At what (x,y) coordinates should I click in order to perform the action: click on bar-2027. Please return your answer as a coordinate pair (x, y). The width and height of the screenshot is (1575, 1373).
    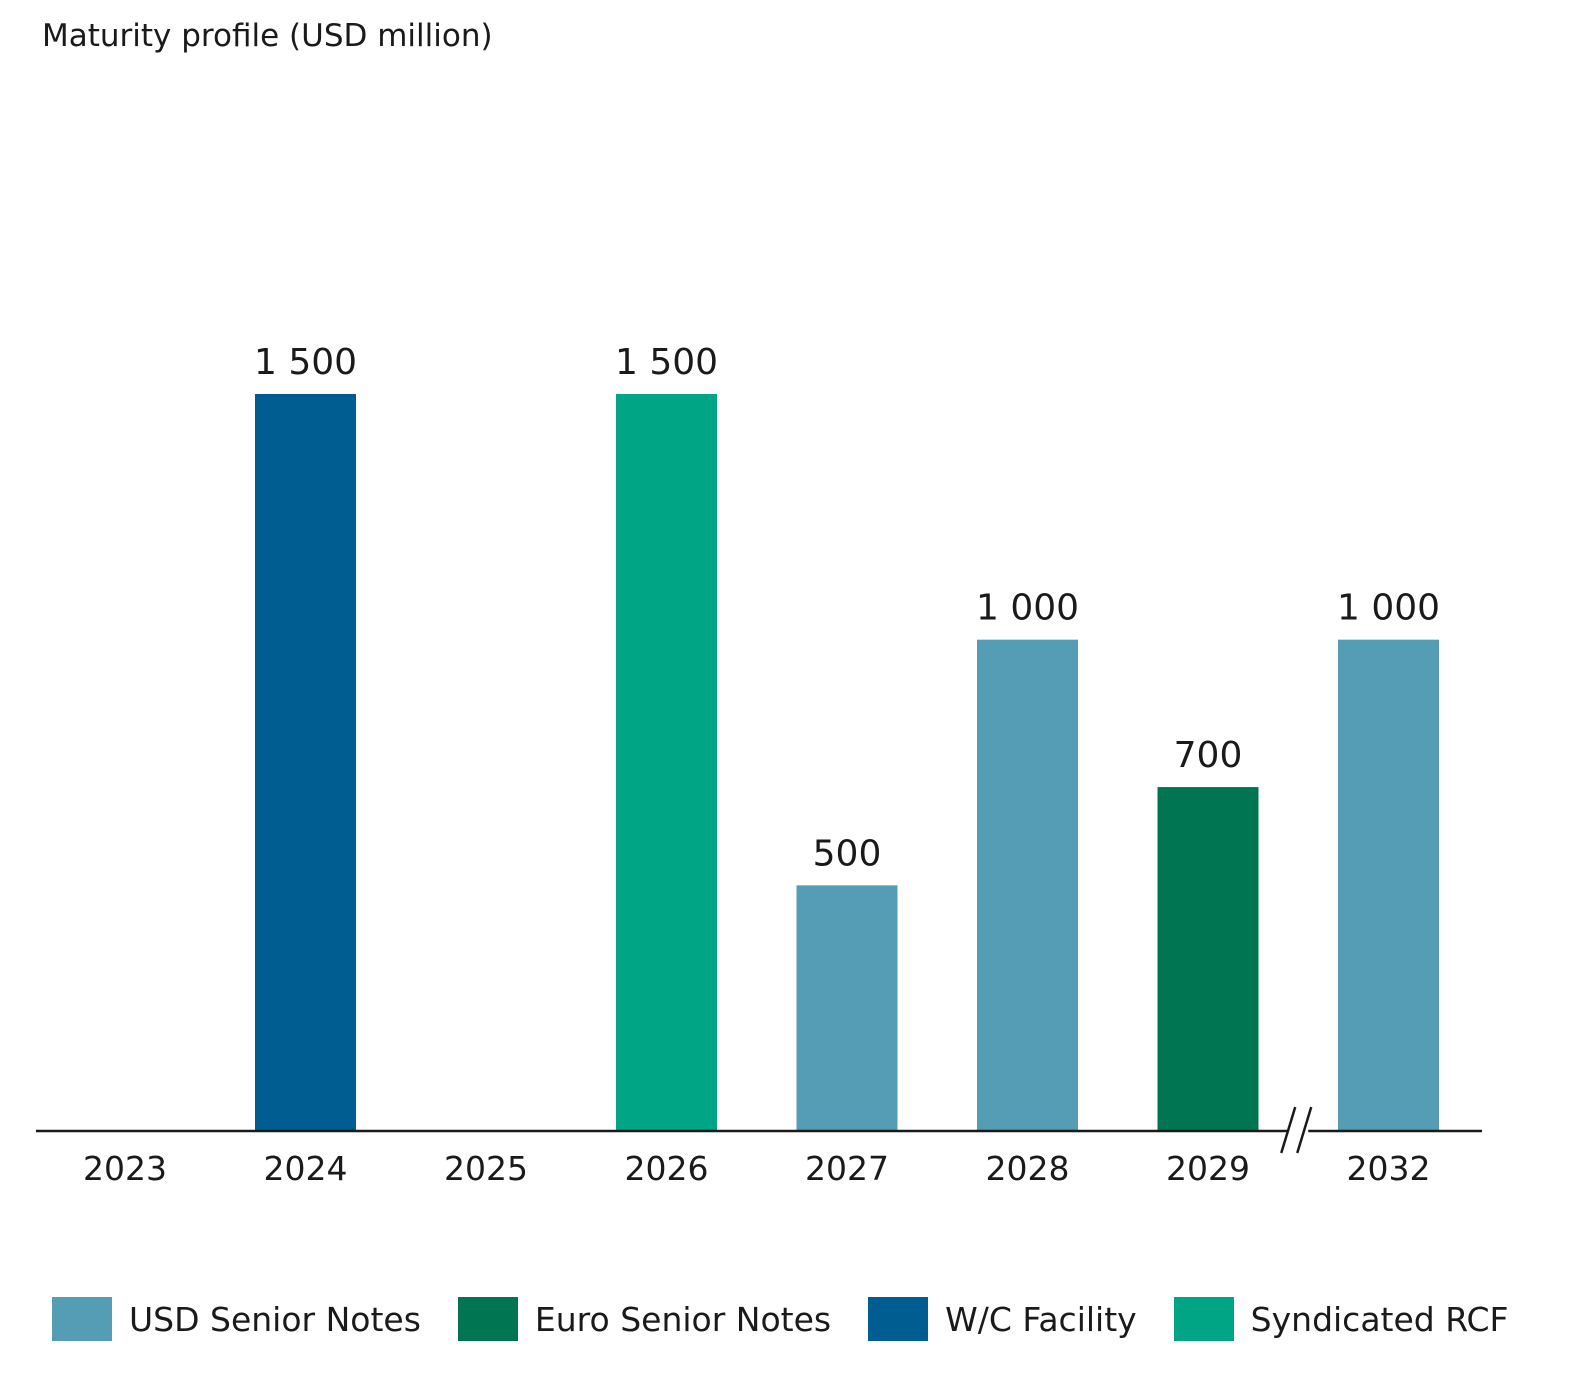
    Looking at the image, I should click on (847, 1008).